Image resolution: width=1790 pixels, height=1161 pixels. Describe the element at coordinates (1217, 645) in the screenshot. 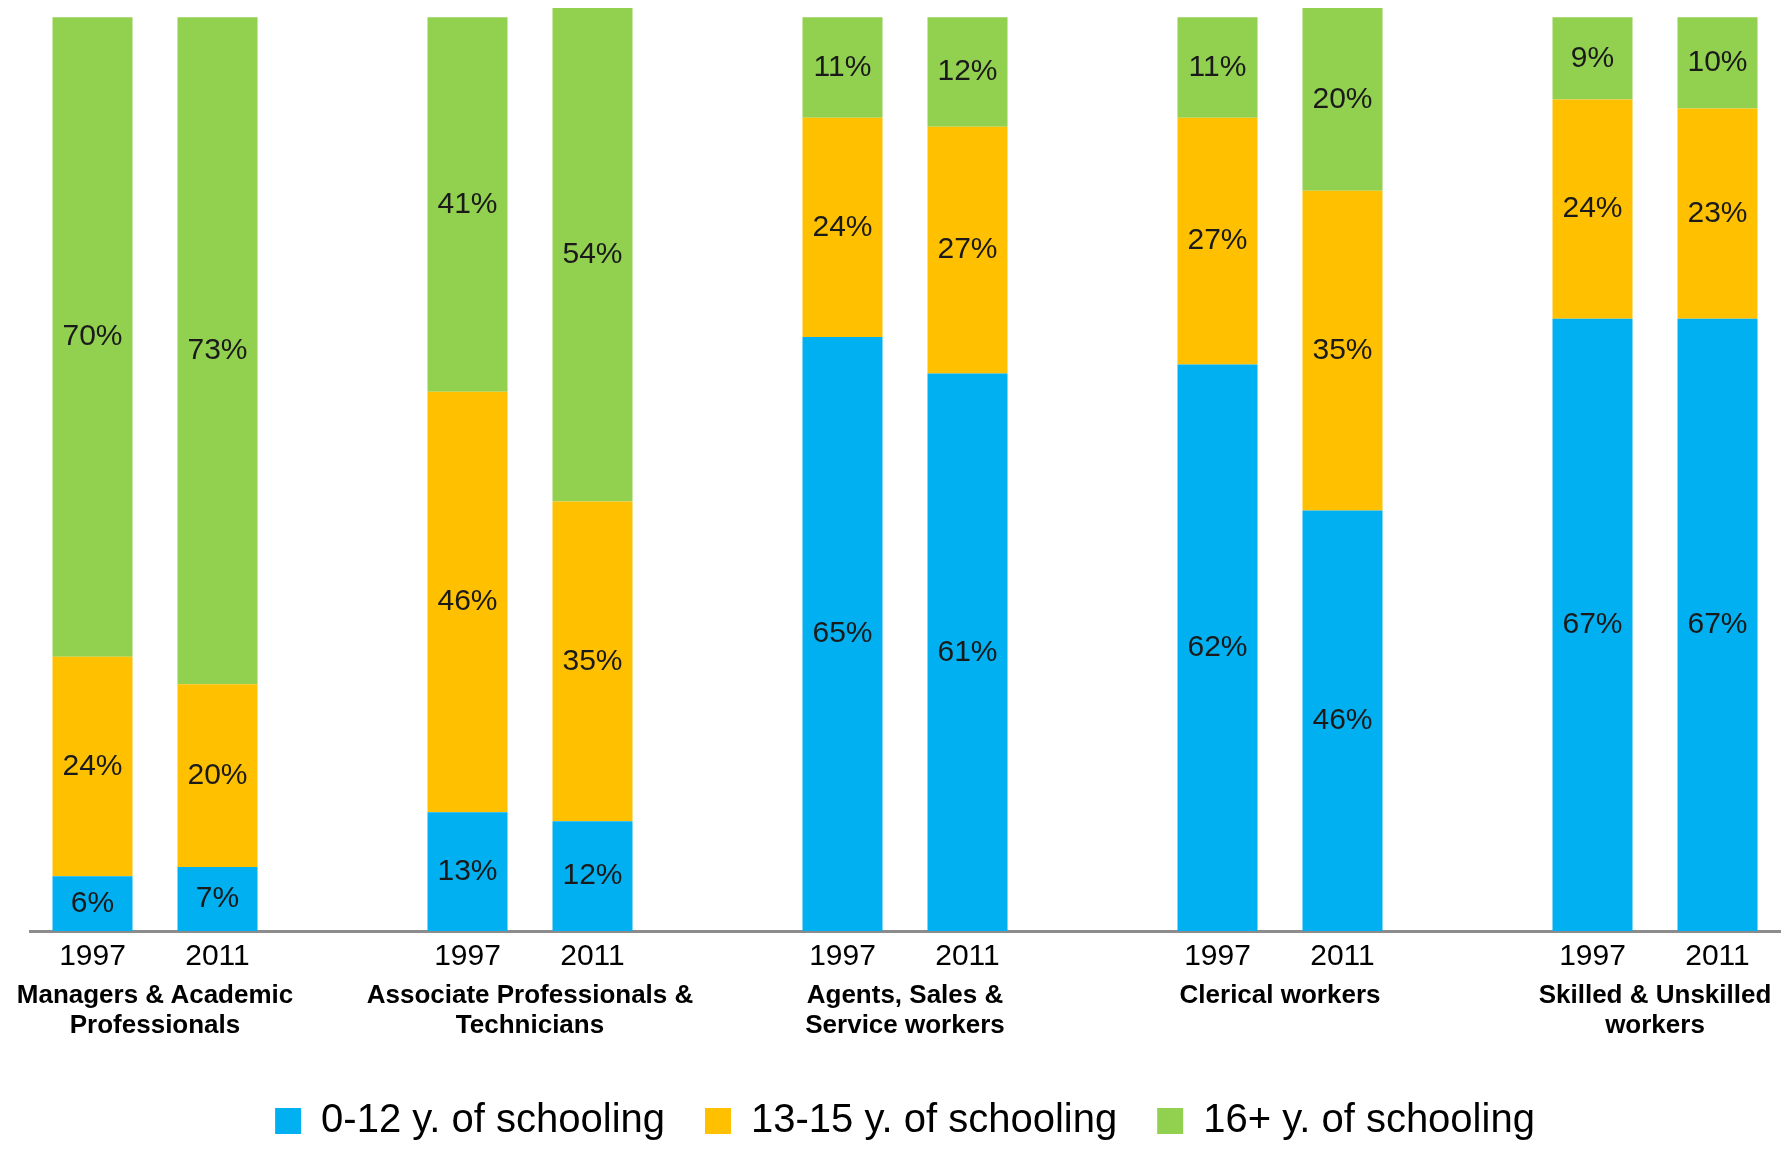

I see `data-label: 62%` at that location.